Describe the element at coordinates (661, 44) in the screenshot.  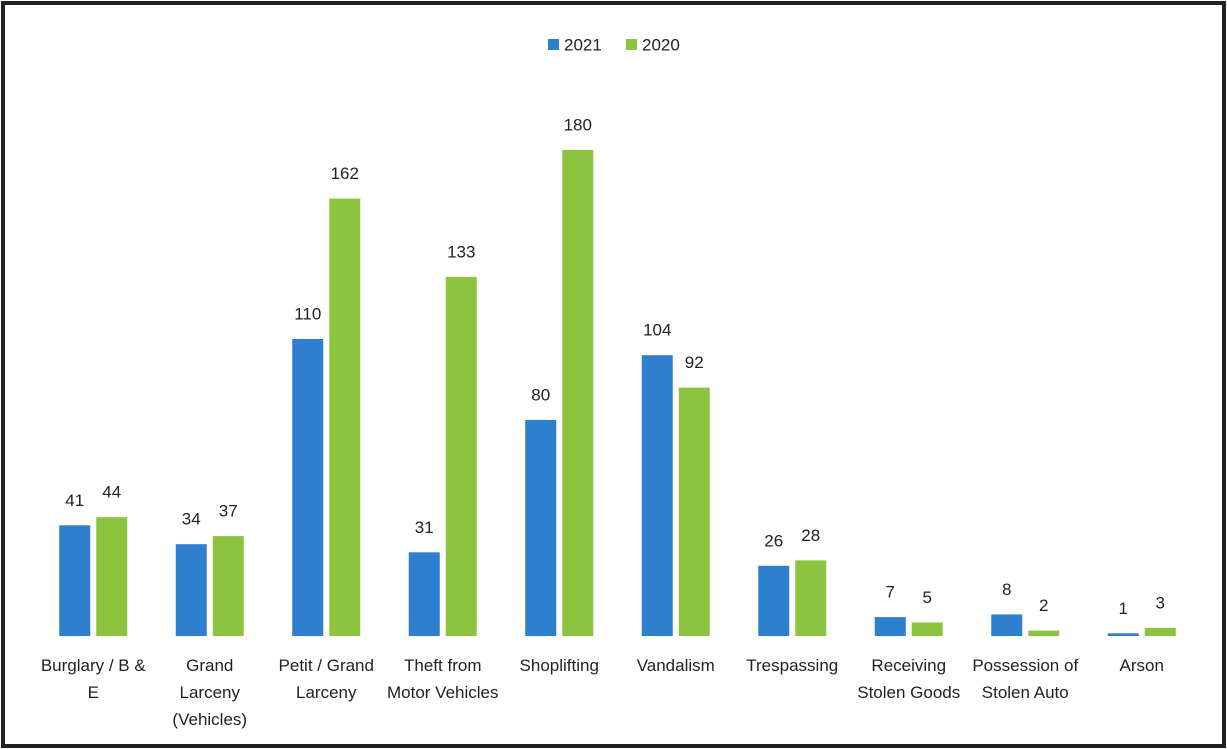
I see `legend-label: 2020` at that location.